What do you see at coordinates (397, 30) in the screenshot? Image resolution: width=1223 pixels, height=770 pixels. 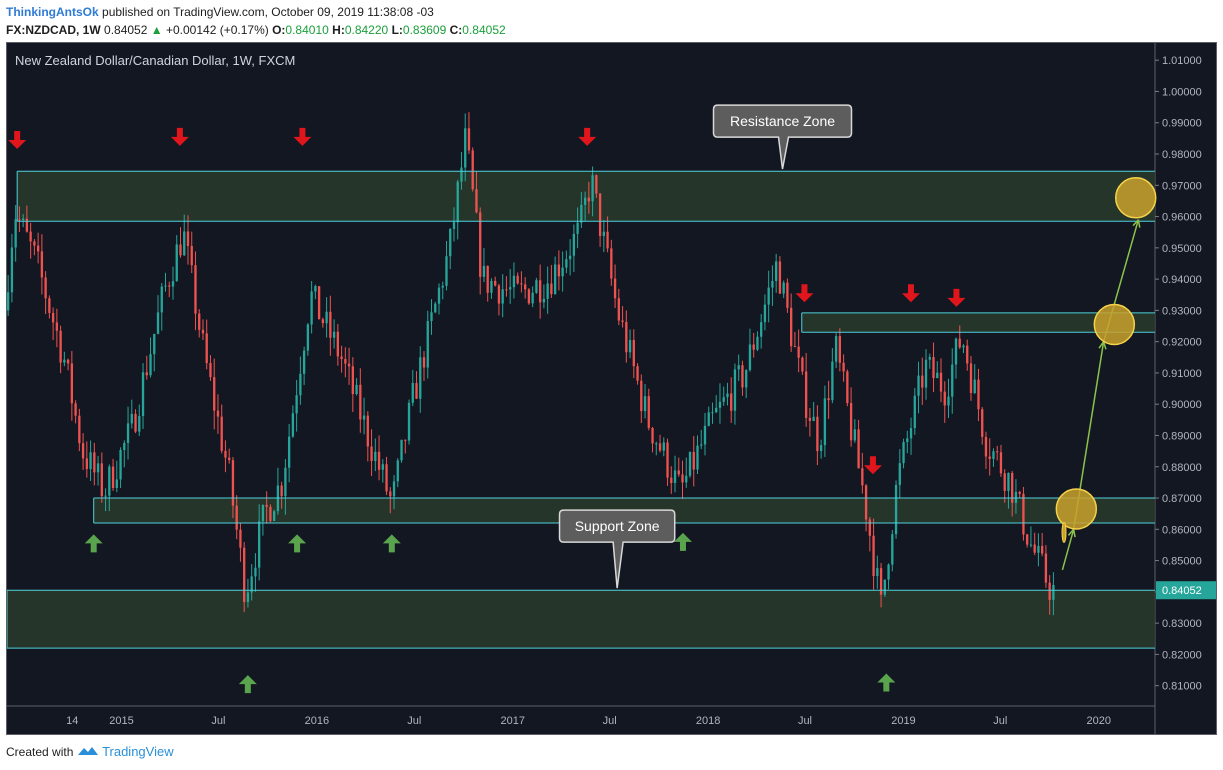 I see `low-label: L:` at bounding box center [397, 30].